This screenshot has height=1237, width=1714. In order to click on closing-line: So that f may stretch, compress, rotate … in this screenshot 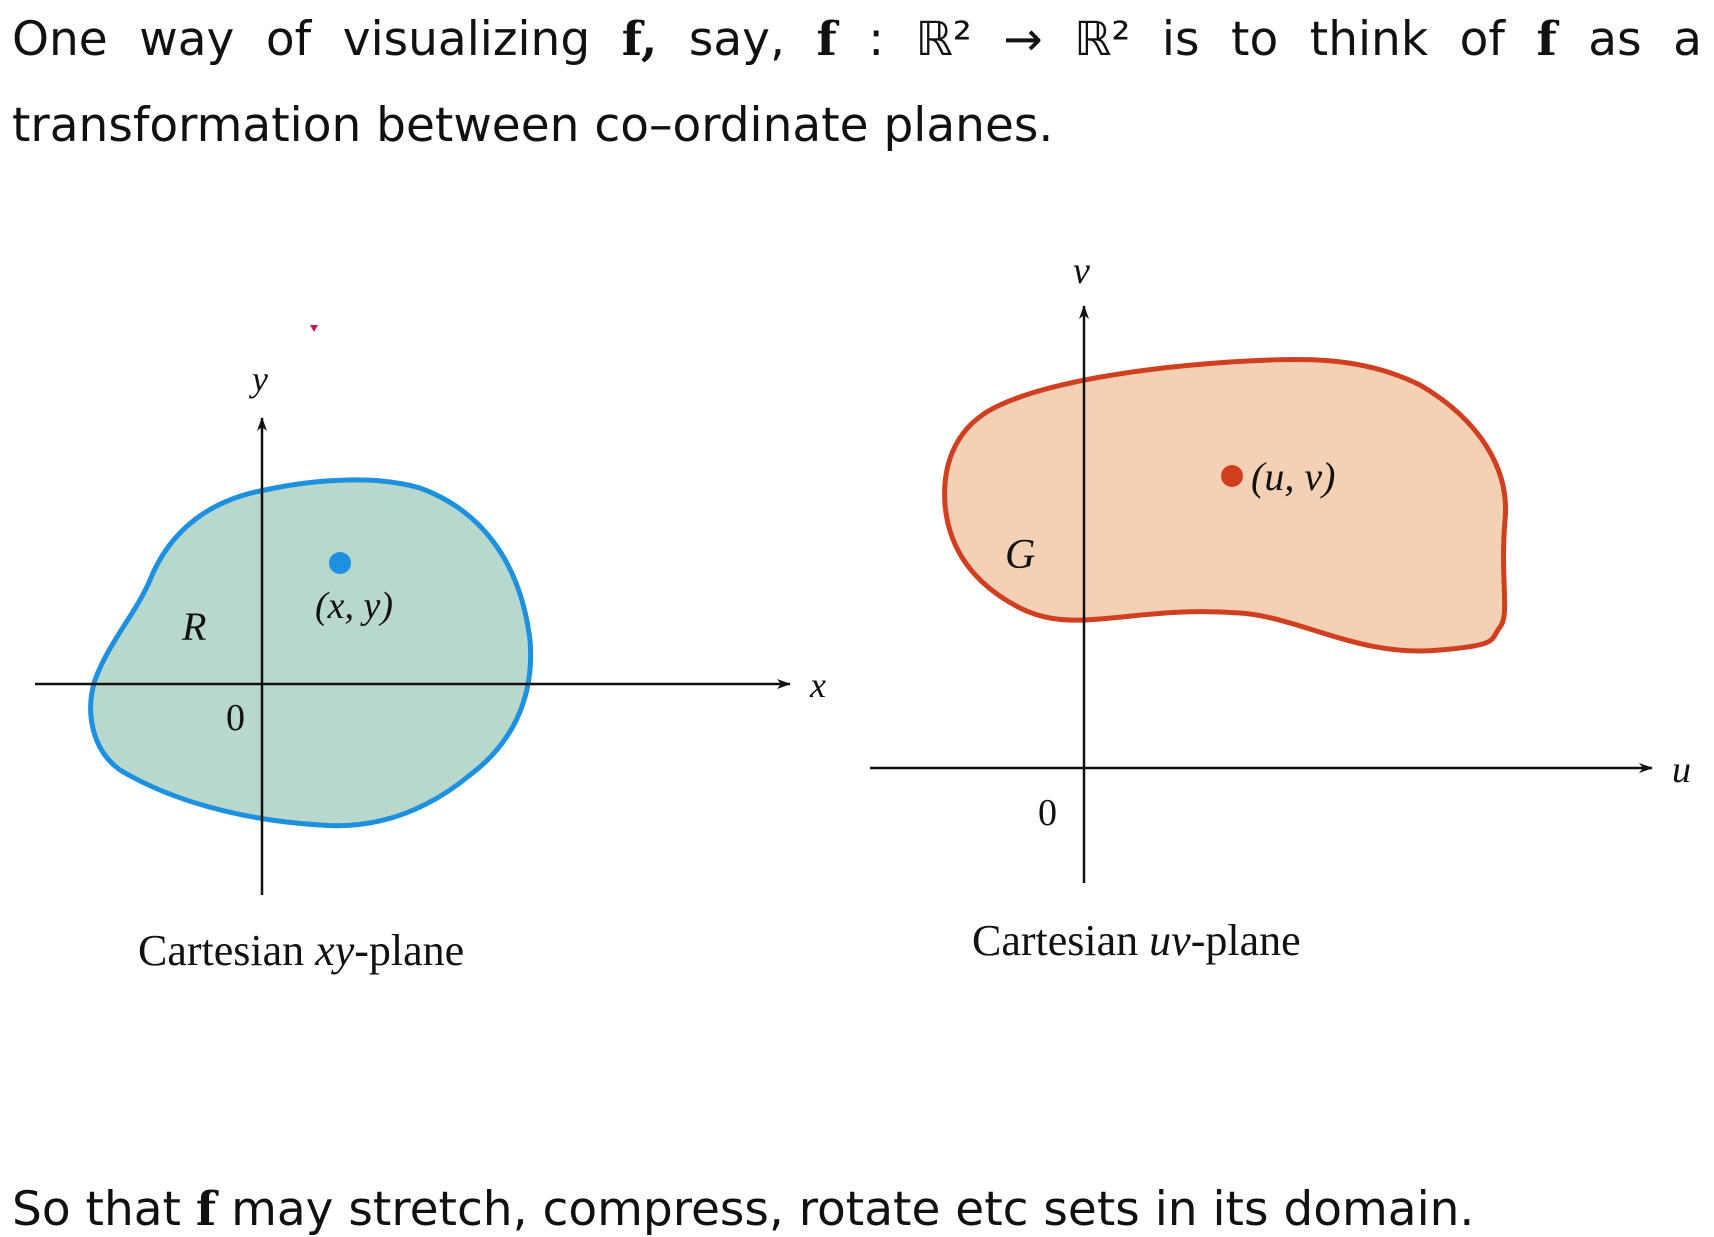, I will do `click(743, 1209)`.